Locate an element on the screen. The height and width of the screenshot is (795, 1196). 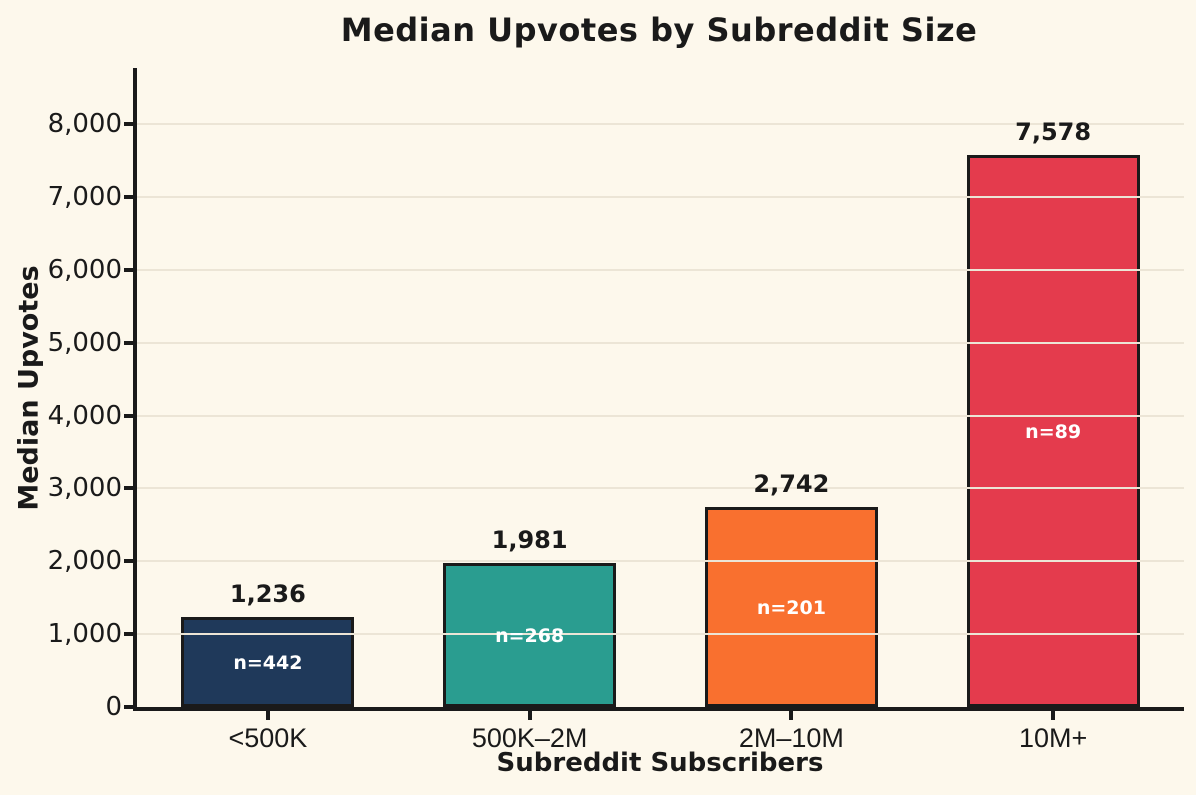
bar-value-label: 2,742 is located at coordinates (791, 484).